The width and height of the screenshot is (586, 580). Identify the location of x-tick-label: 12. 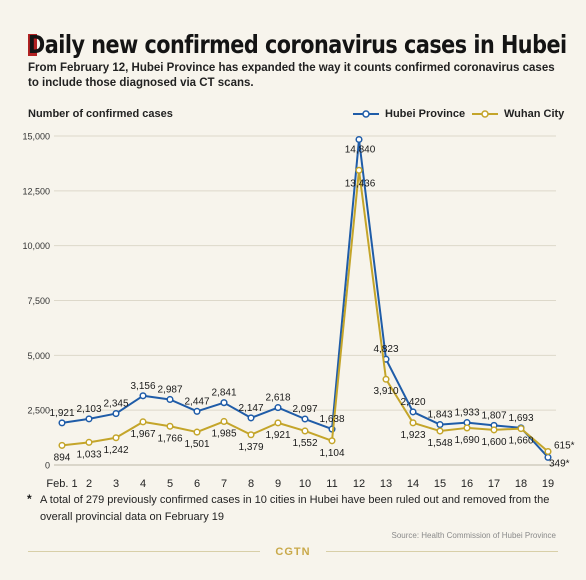
(359, 484).